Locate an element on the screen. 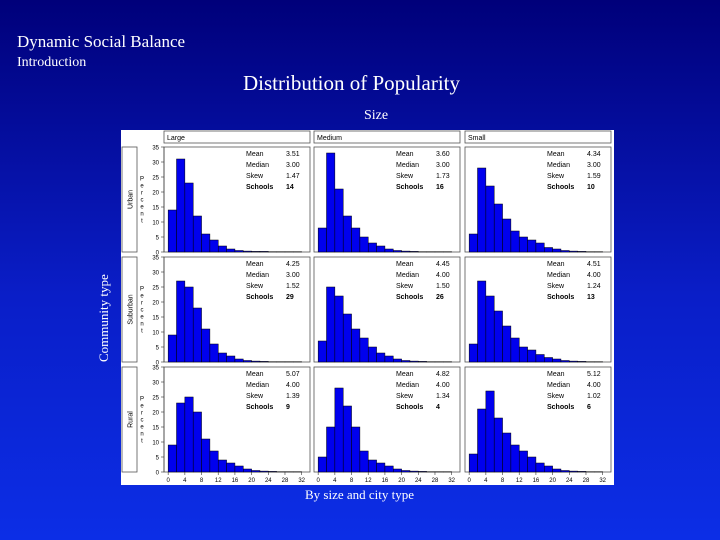 The width and height of the screenshot is (720, 540). y-axis-label-letter: r is located at coordinates (142, 304).